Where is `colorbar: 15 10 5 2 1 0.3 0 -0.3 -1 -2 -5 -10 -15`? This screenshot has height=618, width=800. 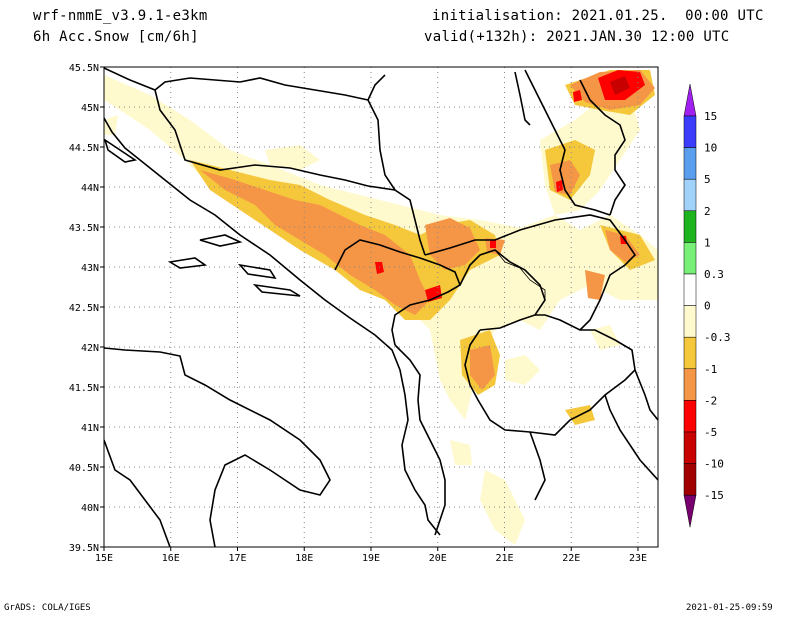 colorbar: 15 10 5 2 1 0.3 0 -0.3 -1 -2 -5 -10 -15 is located at coordinates (707, 305).